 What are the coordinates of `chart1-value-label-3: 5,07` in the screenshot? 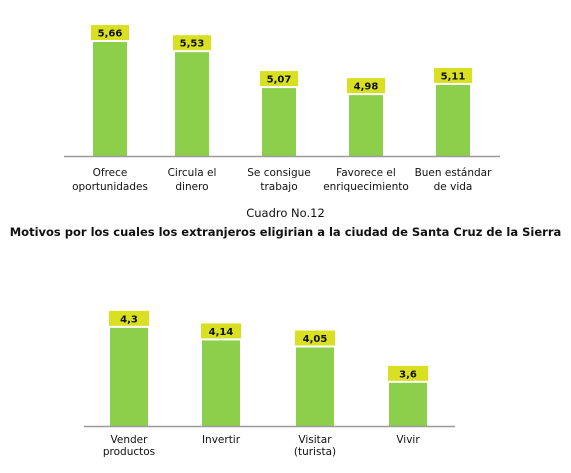 It's located at (279, 80).